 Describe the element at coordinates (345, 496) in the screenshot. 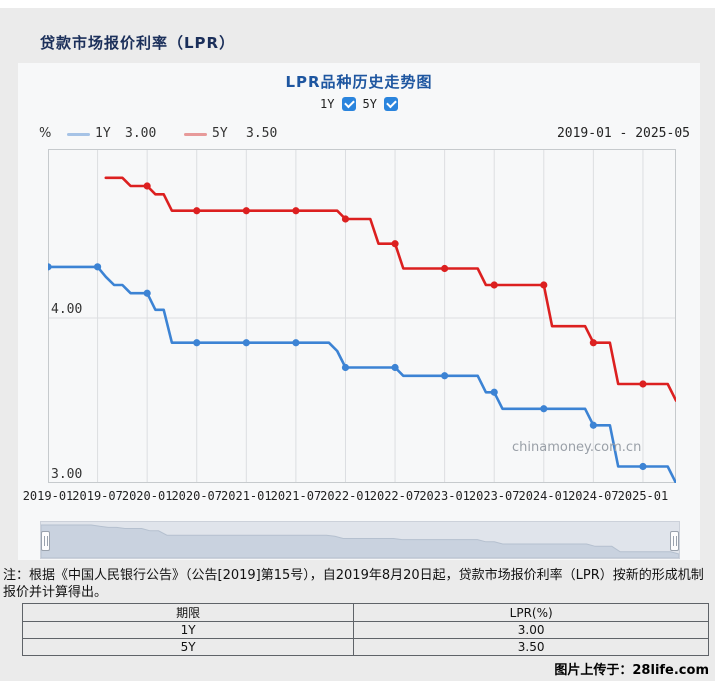

I see `x-tick-label: 2022-01` at that location.